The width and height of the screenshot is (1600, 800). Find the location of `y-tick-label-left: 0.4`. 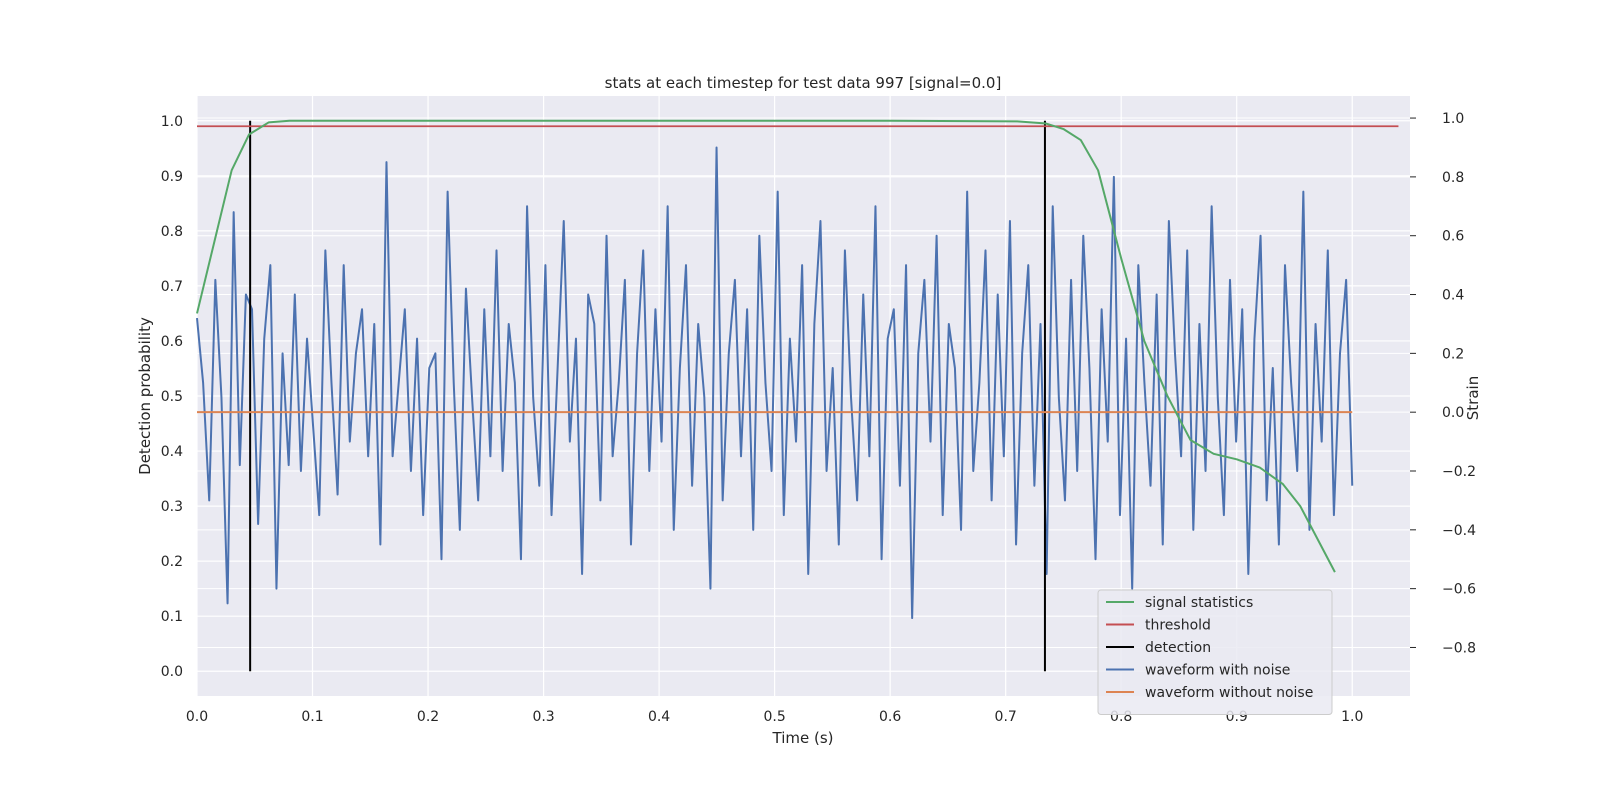

y-tick-label-left: 0.4 is located at coordinates (172, 452).